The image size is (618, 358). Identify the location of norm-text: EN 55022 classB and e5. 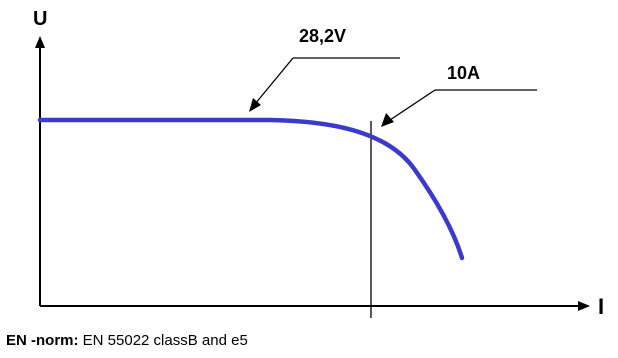
(165, 340).